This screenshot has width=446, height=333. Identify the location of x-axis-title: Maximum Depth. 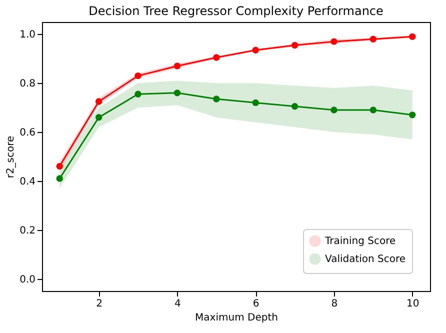
(236, 318).